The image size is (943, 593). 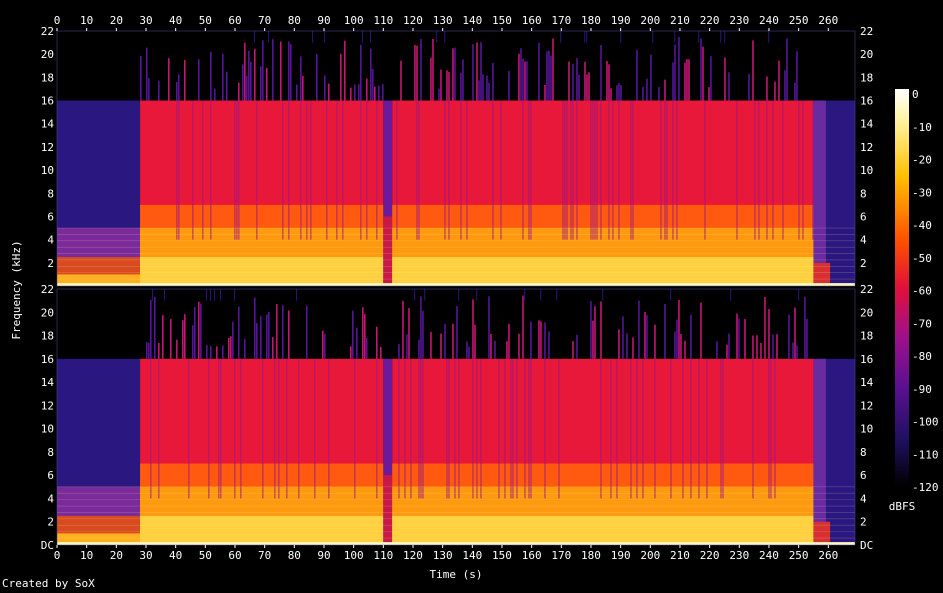 What do you see at coordinates (48, 583) in the screenshot?
I see `credit-text: Created by SoX` at bounding box center [48, 583].